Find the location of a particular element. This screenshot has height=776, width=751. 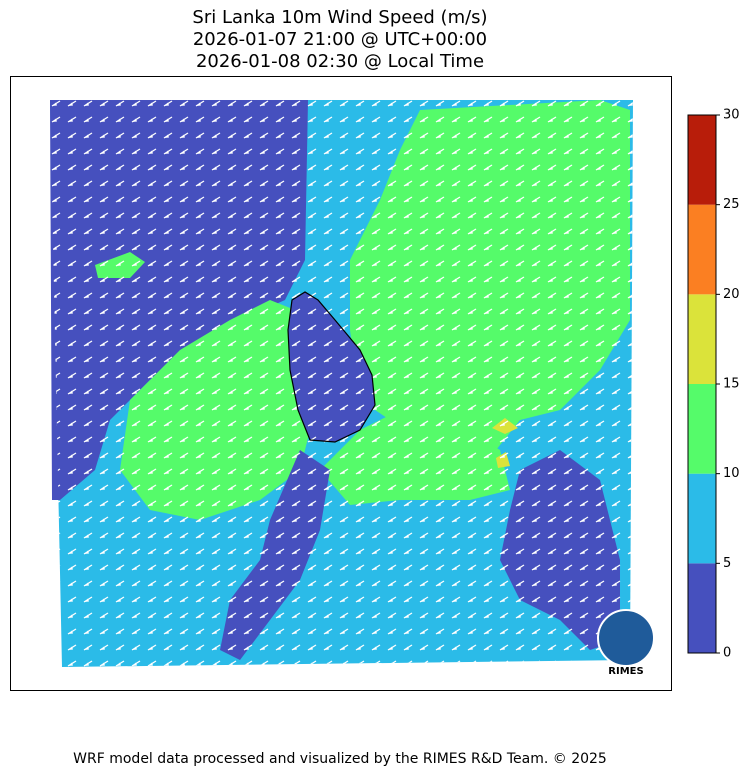

title-line: Sri Lanka 10m Wind Speed (m/s) is located at coordinates (339, 17).